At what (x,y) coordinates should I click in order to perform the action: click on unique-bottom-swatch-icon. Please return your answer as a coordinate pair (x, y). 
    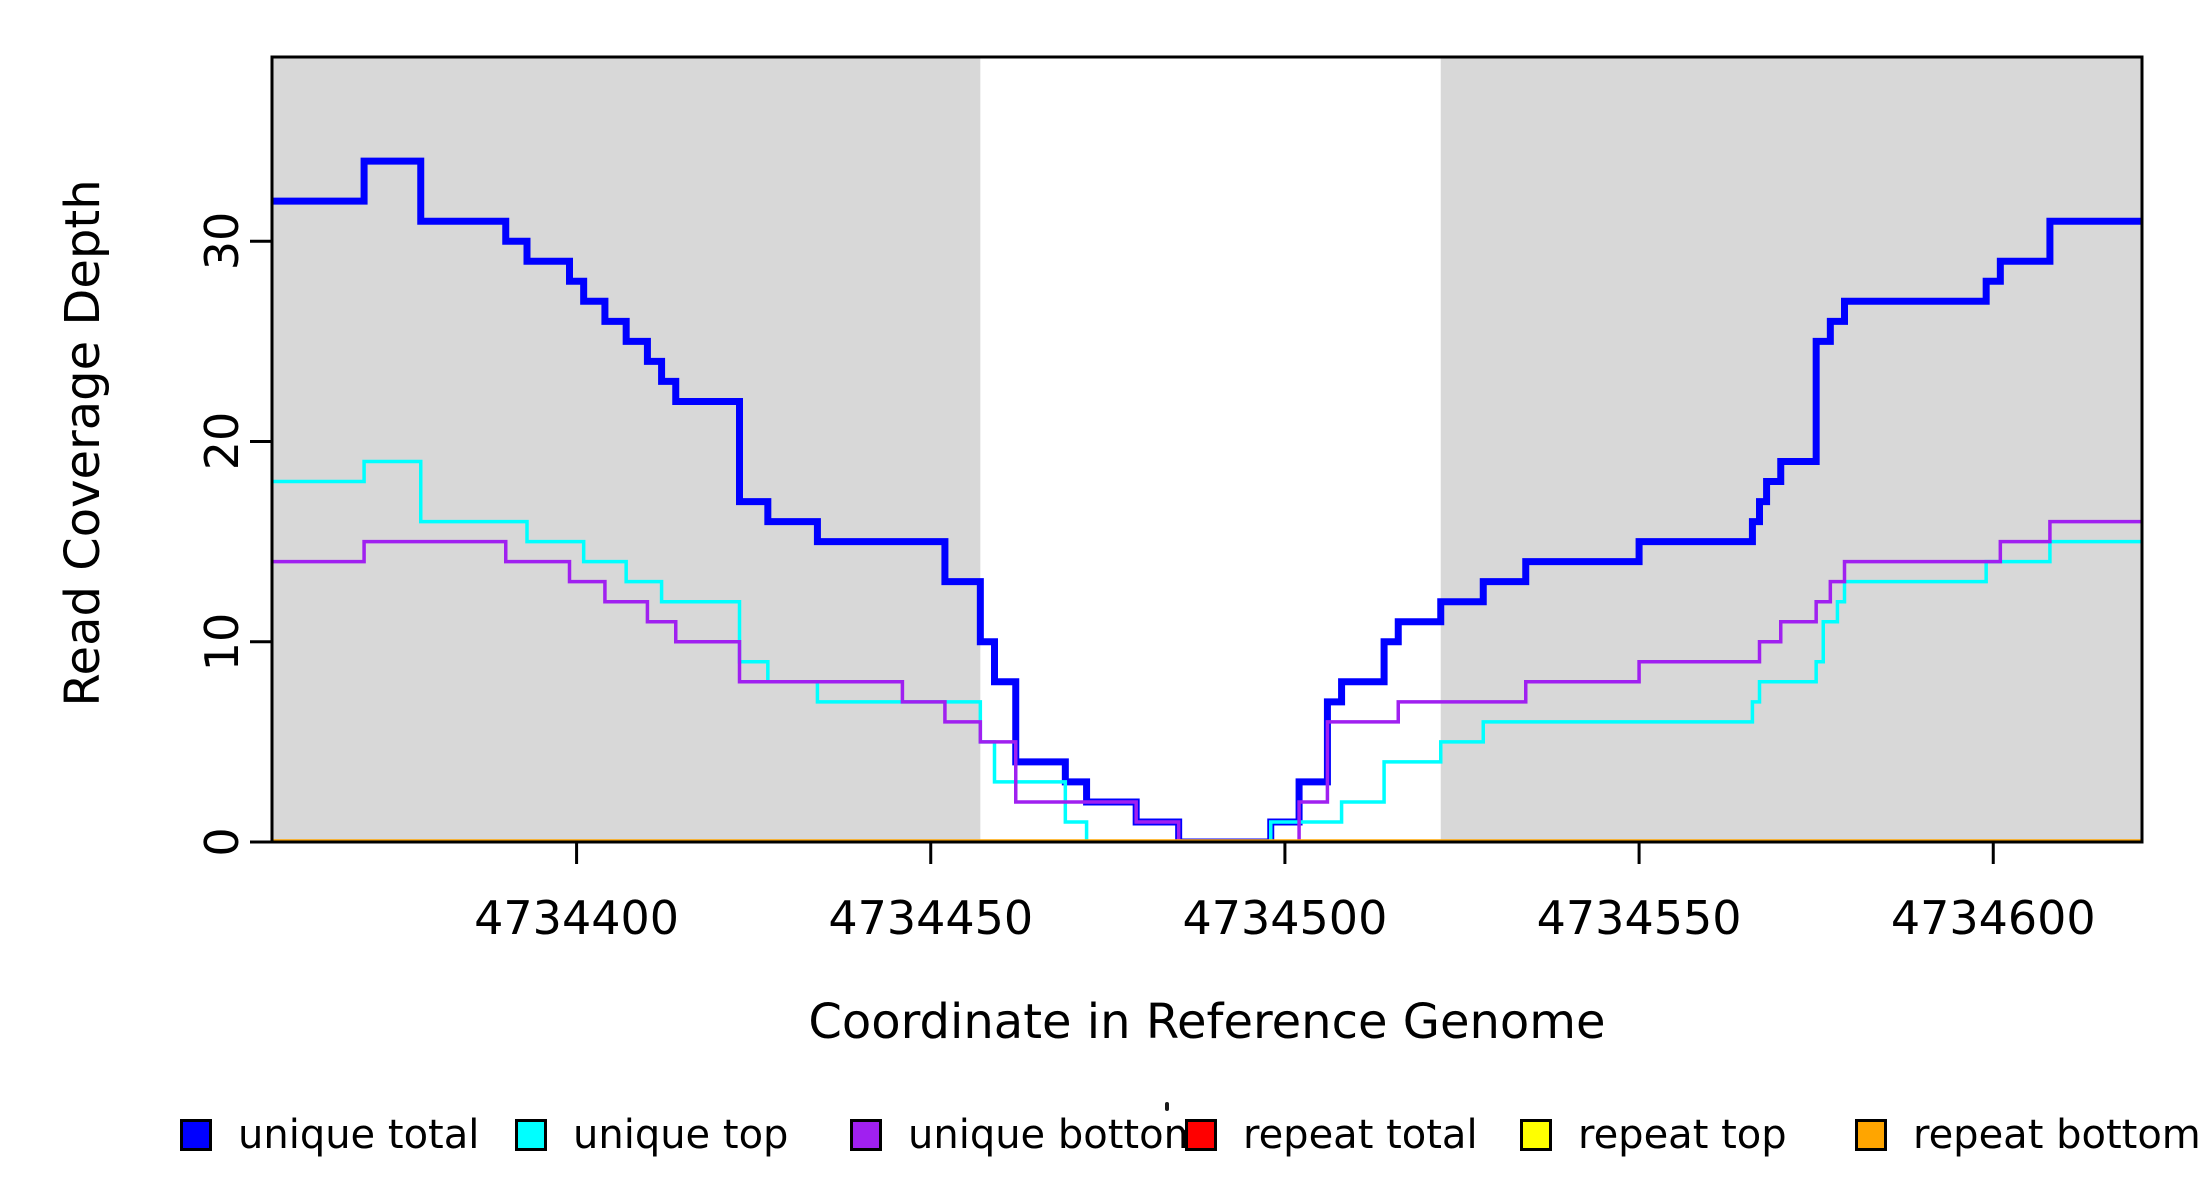
    Looking at the image, I should click on (866, 1135).